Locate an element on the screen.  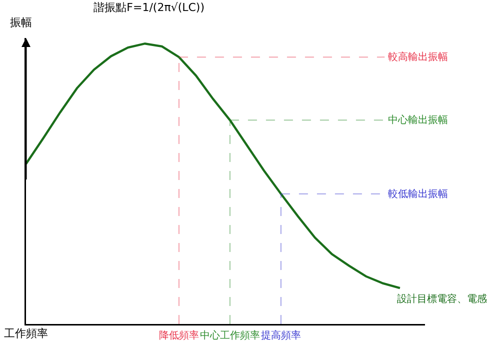
ref-line-label: 較高輸出振幅 is located at coordinates (418, 57).